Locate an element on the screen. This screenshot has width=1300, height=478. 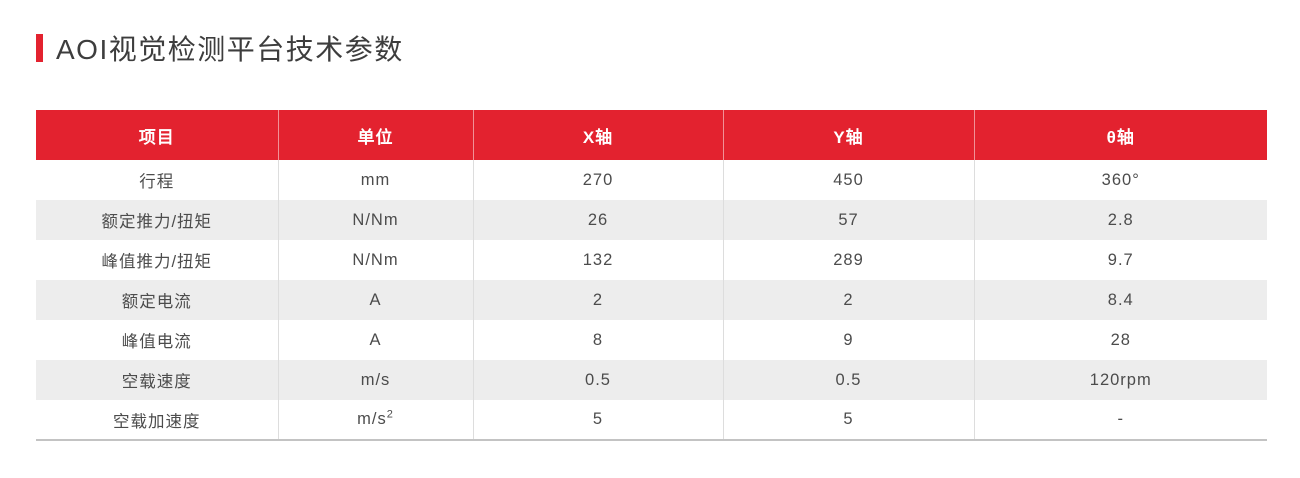
table-row: 峰值电流 A 8 9 28 is located at coordinates (651, 340).